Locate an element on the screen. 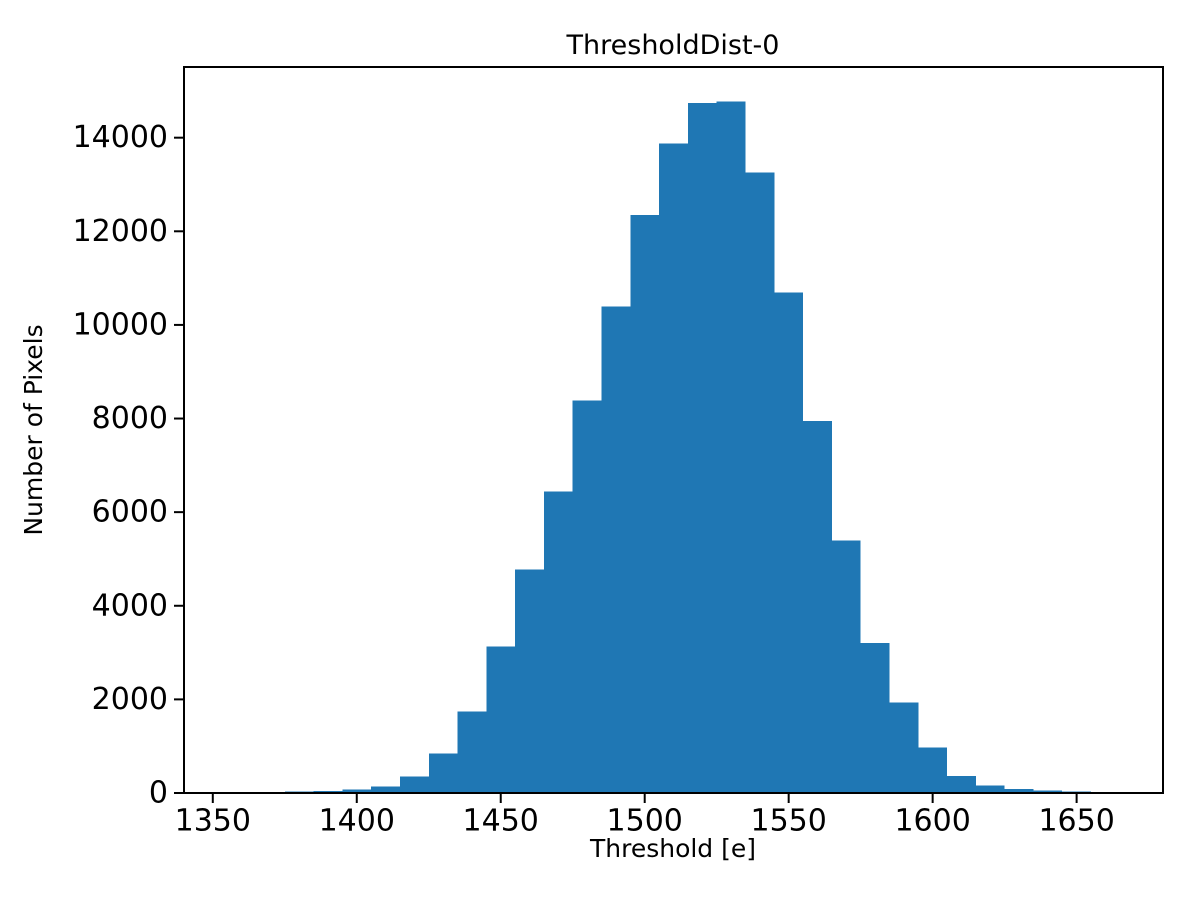  chart-title: ThresholdDist-0 is located at coordinates (673, 45).